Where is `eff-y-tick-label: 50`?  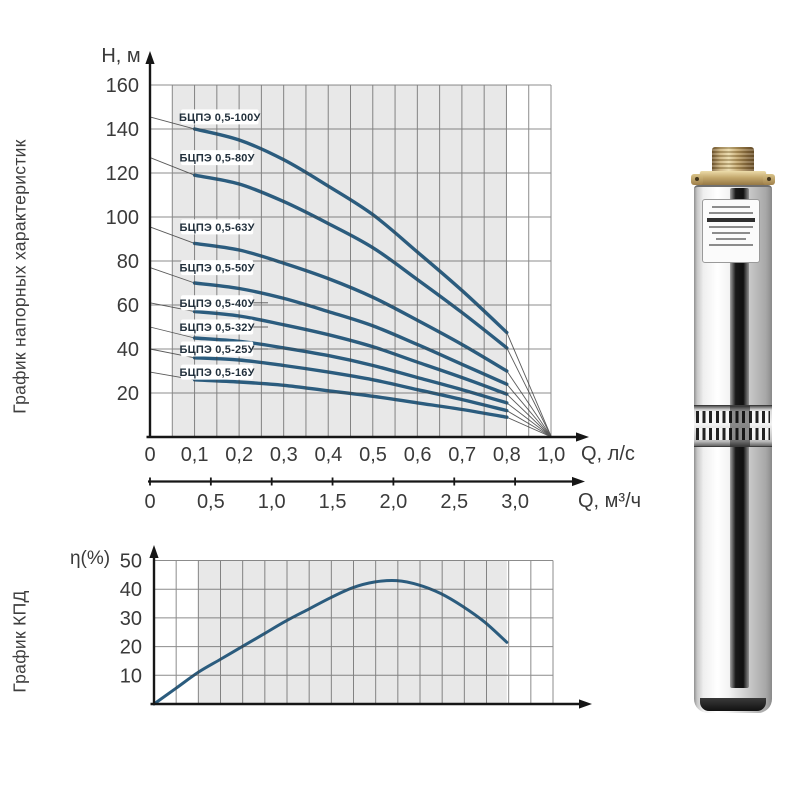
eff-y-tick-label: 50 is located at coordinates (131, 562).